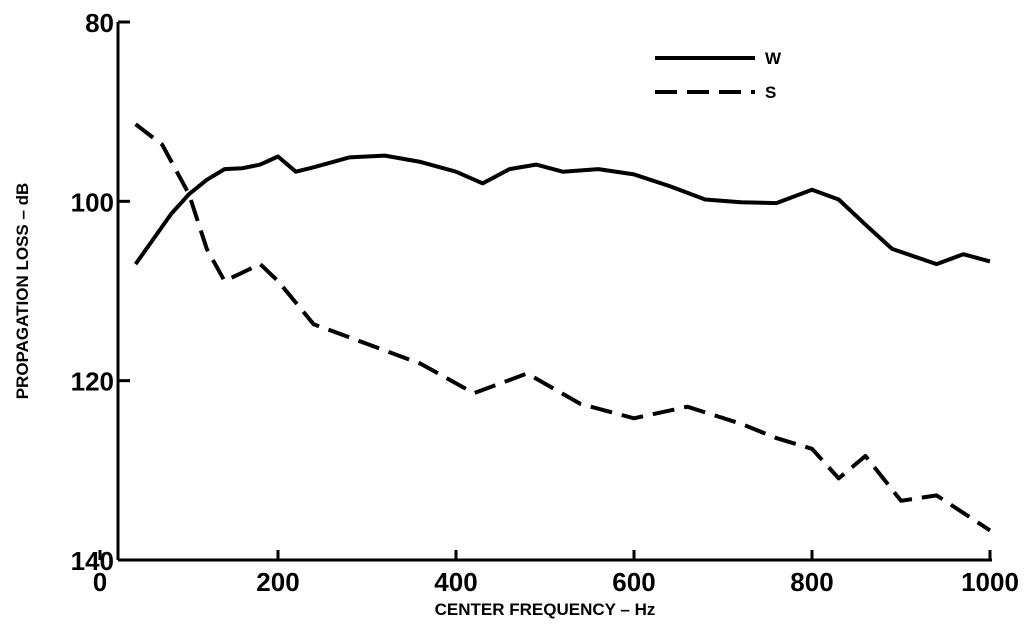  What do you see at coordinates (770, 92) in the screenshot?
I see `legend-label: S` at bounding box center [770, 92].